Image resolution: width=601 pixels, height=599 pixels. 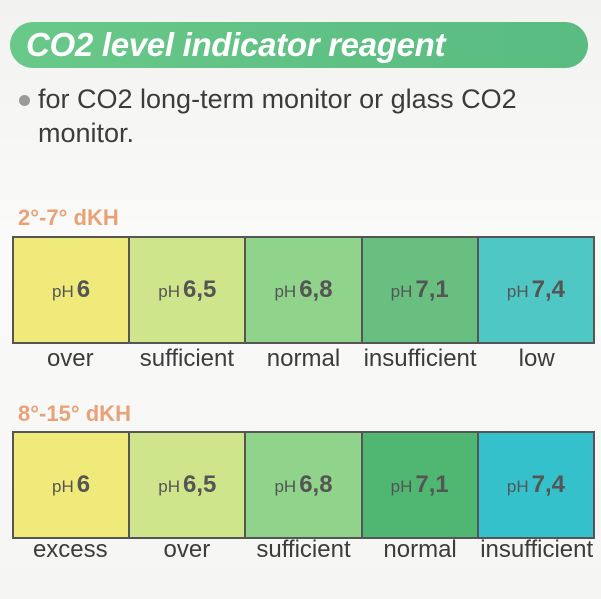 What do you see at coordinates (24, 100) in the screenshot?
I see `bullet-icon` at bounding box center [24, 100].